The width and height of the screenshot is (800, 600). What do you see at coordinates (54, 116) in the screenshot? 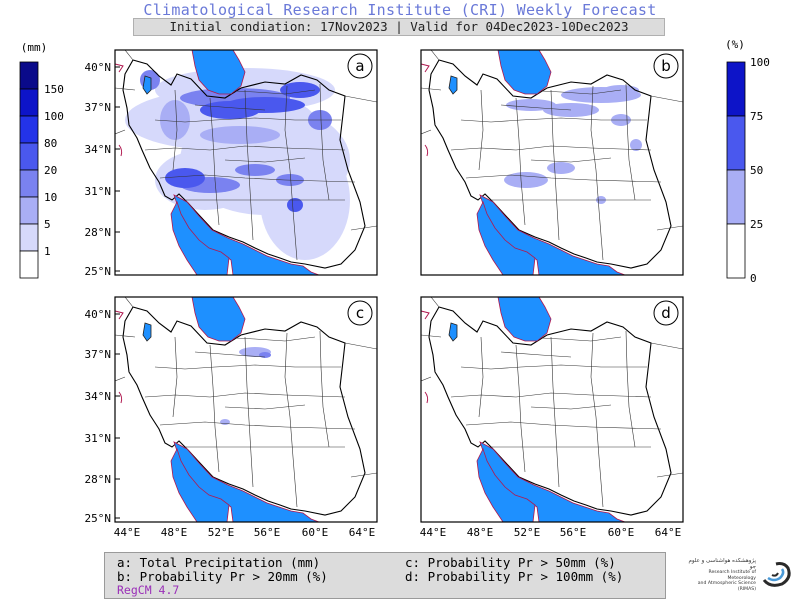
I see `left-colorbar-label: 100` at bounding box center [54, 116].